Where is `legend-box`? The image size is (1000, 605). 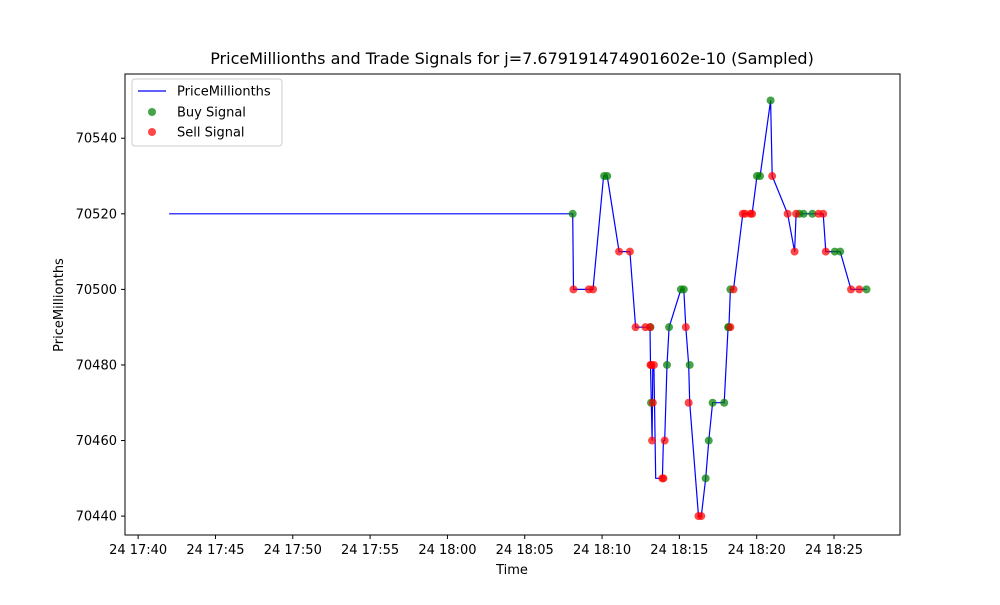
legend-box is located at coordinates (207, 112).